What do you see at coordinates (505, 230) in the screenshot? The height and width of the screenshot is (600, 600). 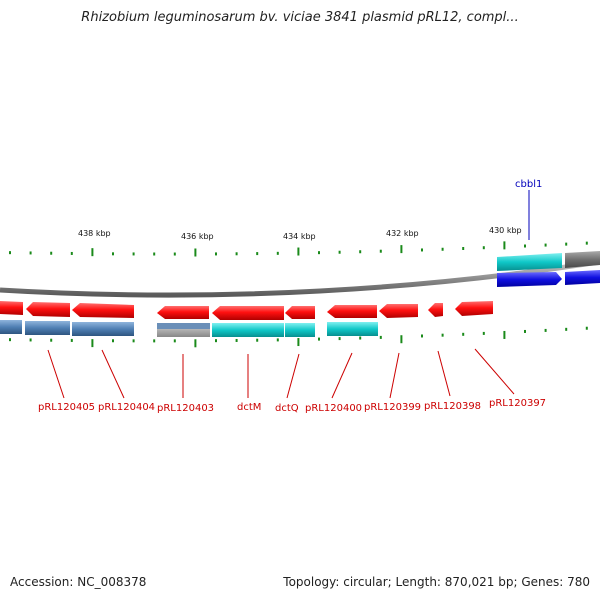 I see `kbp-label-430: 430 kbp` at bounding box center [505, 230].